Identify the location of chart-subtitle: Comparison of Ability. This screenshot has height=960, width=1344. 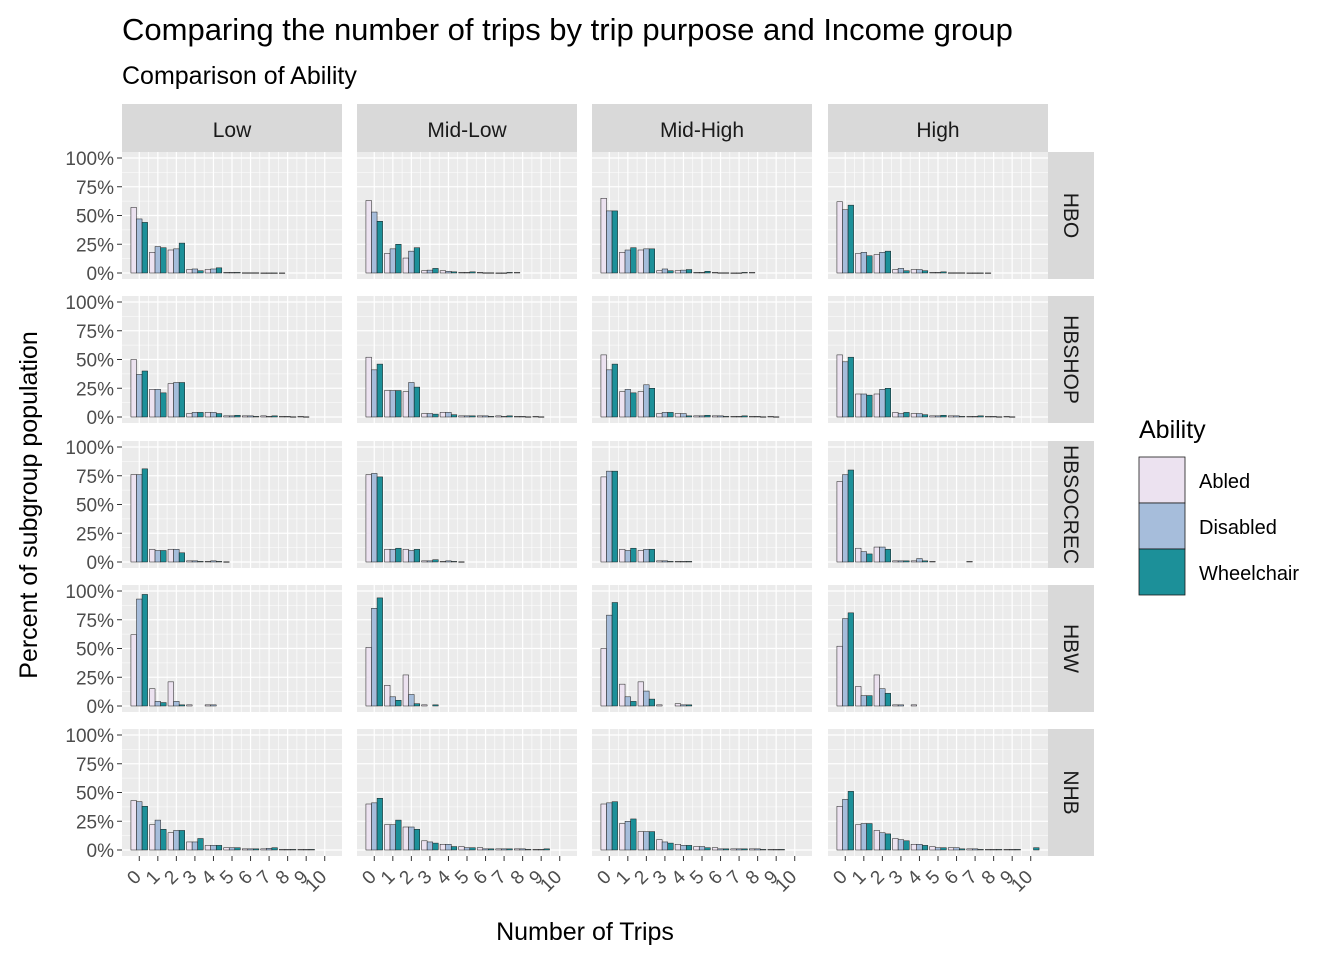
(239, 76).